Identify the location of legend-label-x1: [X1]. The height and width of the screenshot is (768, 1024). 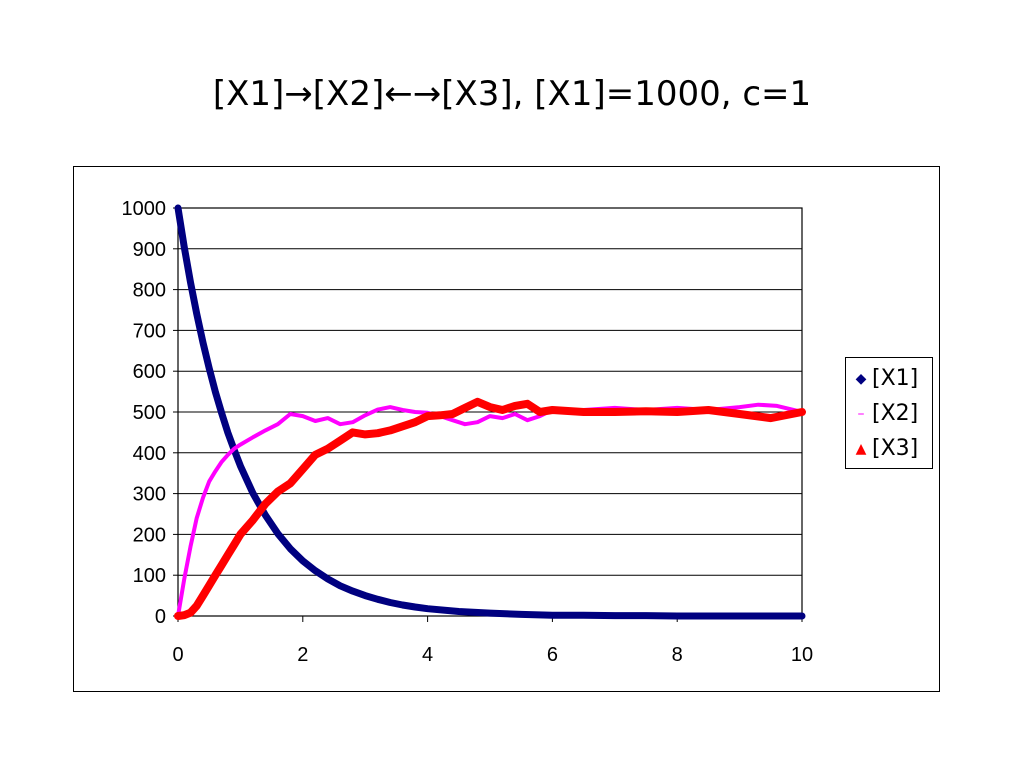
(895, 378).